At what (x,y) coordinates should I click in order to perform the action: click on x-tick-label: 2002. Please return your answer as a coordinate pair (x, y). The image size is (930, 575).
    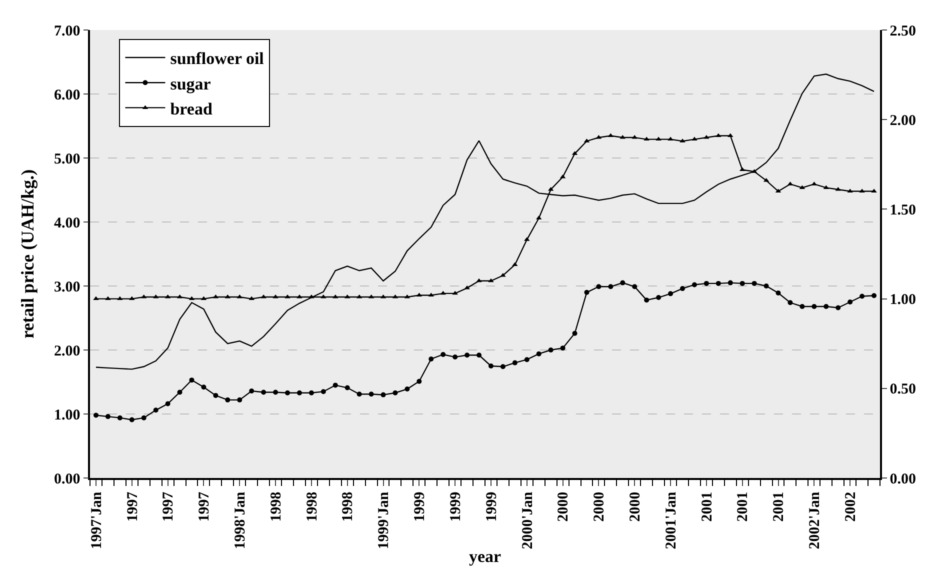
    Looking at the image, I should click on (850, 507).